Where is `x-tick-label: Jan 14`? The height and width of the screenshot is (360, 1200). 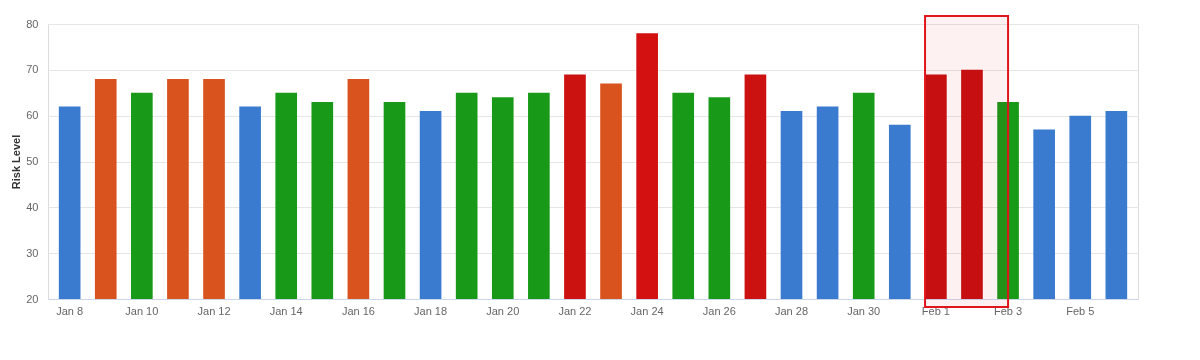 x-tick-label: Jan 14 is located at coordinates (286, 310).